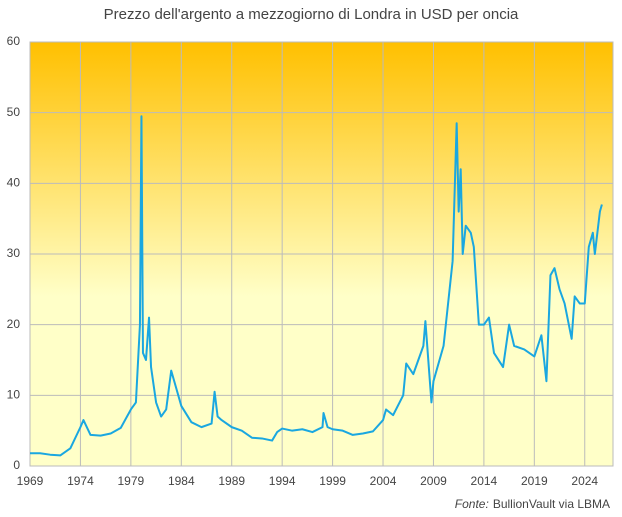 The image size is (622, 517). What do you see at coordinates (14, 112) in the screenshot?
I see `y-tick-label: 50` at bounding box center [14, 112].